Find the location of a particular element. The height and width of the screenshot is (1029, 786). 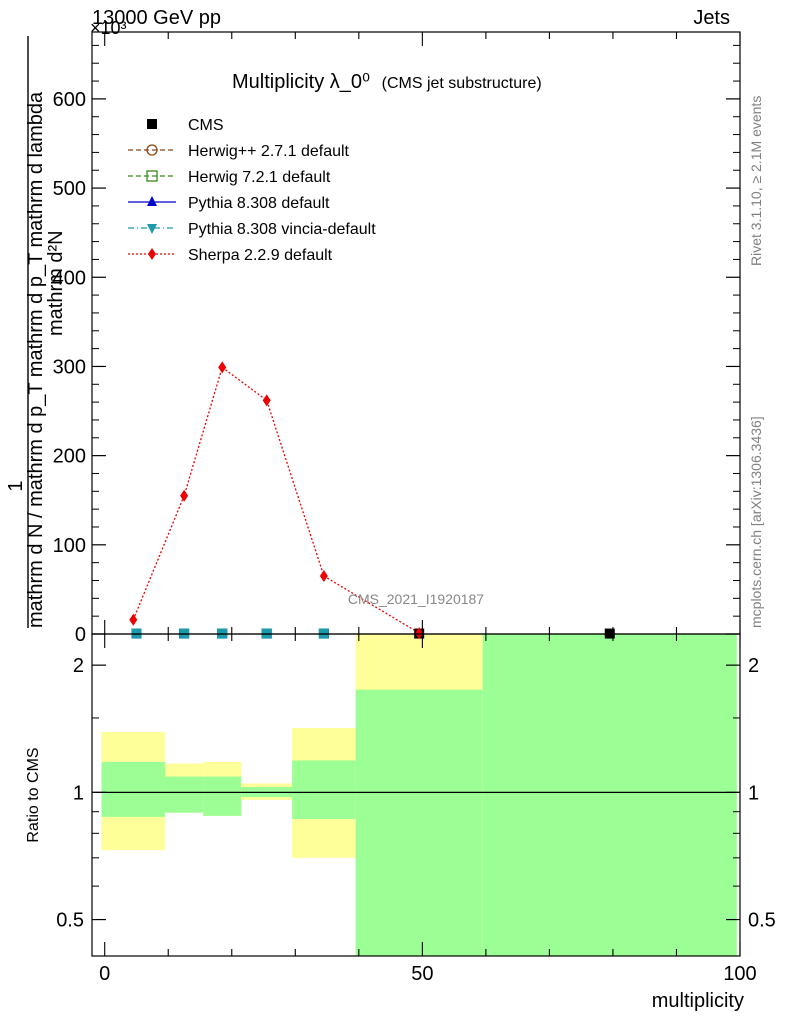

ratio-xtick-label: 100 is located at coordinates (739, 974).